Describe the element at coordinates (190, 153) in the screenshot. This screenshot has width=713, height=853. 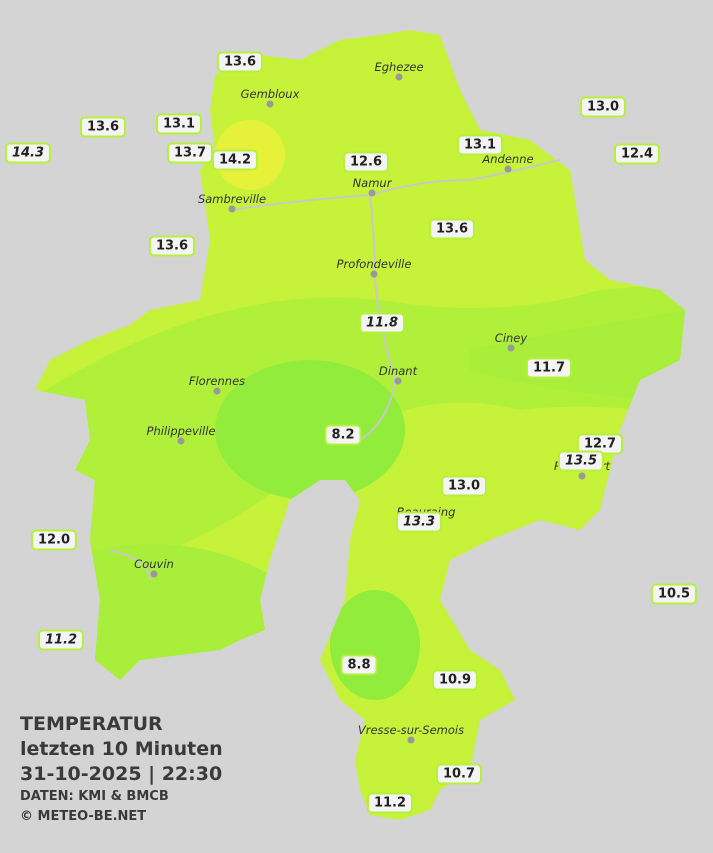
I see `station-label: 13.7` at that location.